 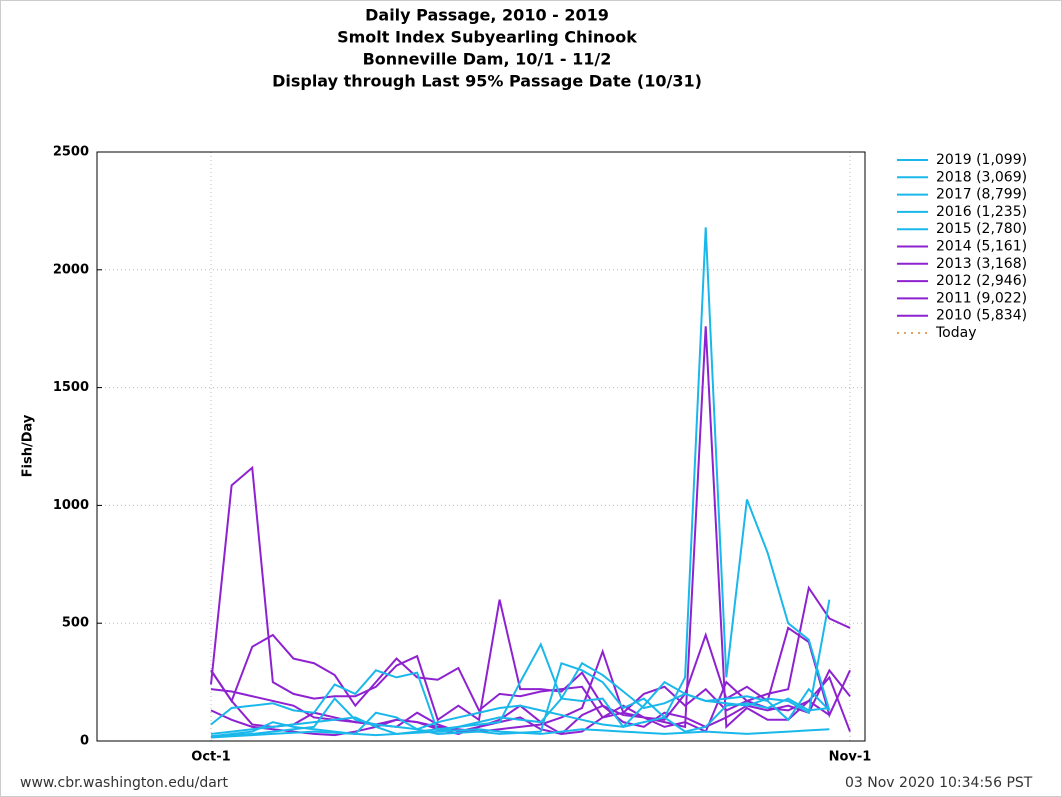 I want to click on y-tick-label: 2500, so click(x=71, y=152).